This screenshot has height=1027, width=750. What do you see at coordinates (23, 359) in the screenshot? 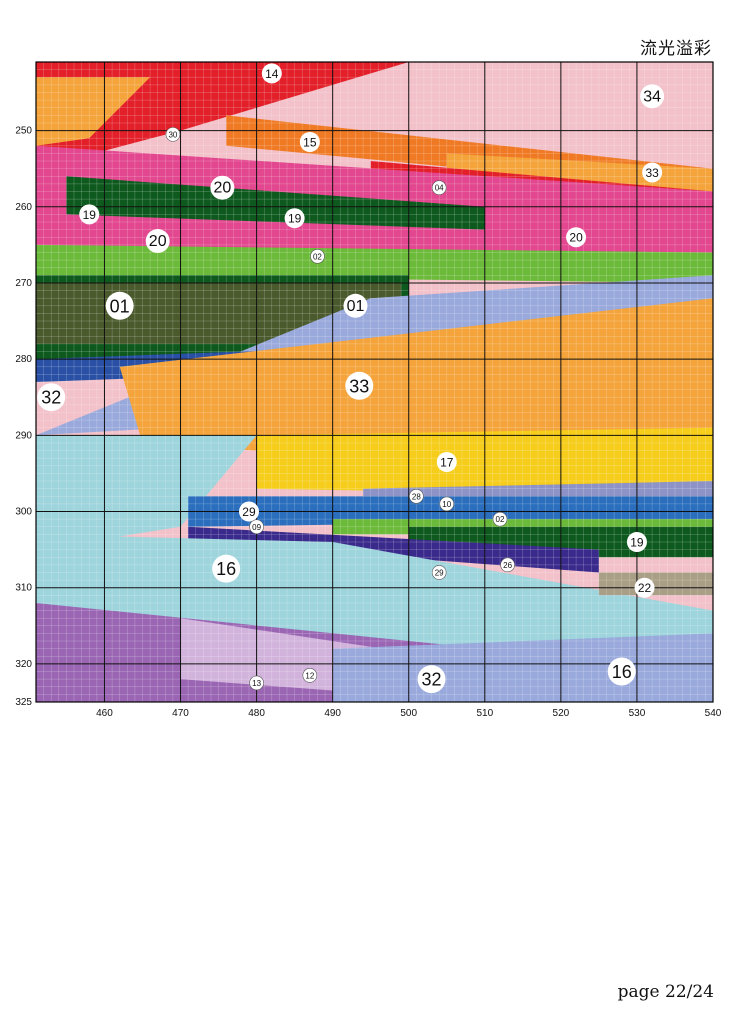
I see `y-tick-label: 280` at bounding box center [23, 359].